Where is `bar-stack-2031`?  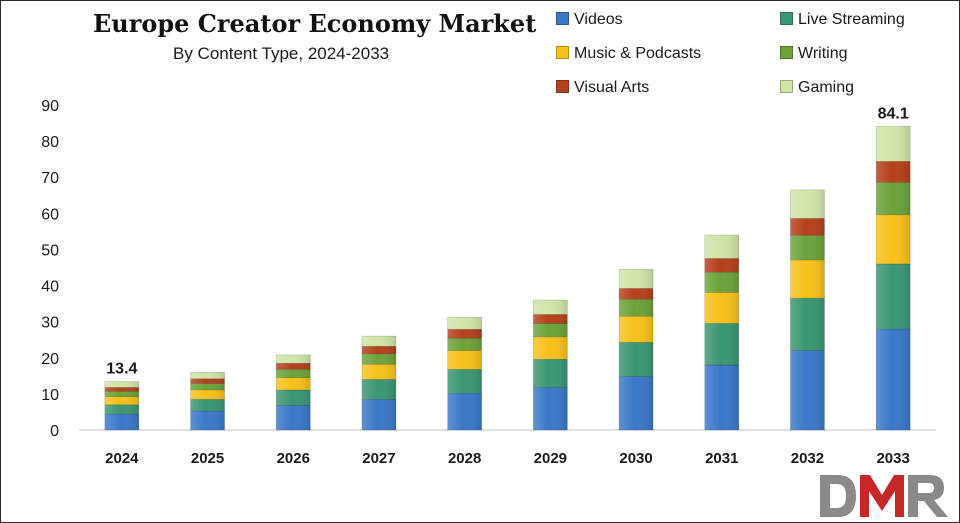
bar-stack-2031 is located at coordinates (722, 332).